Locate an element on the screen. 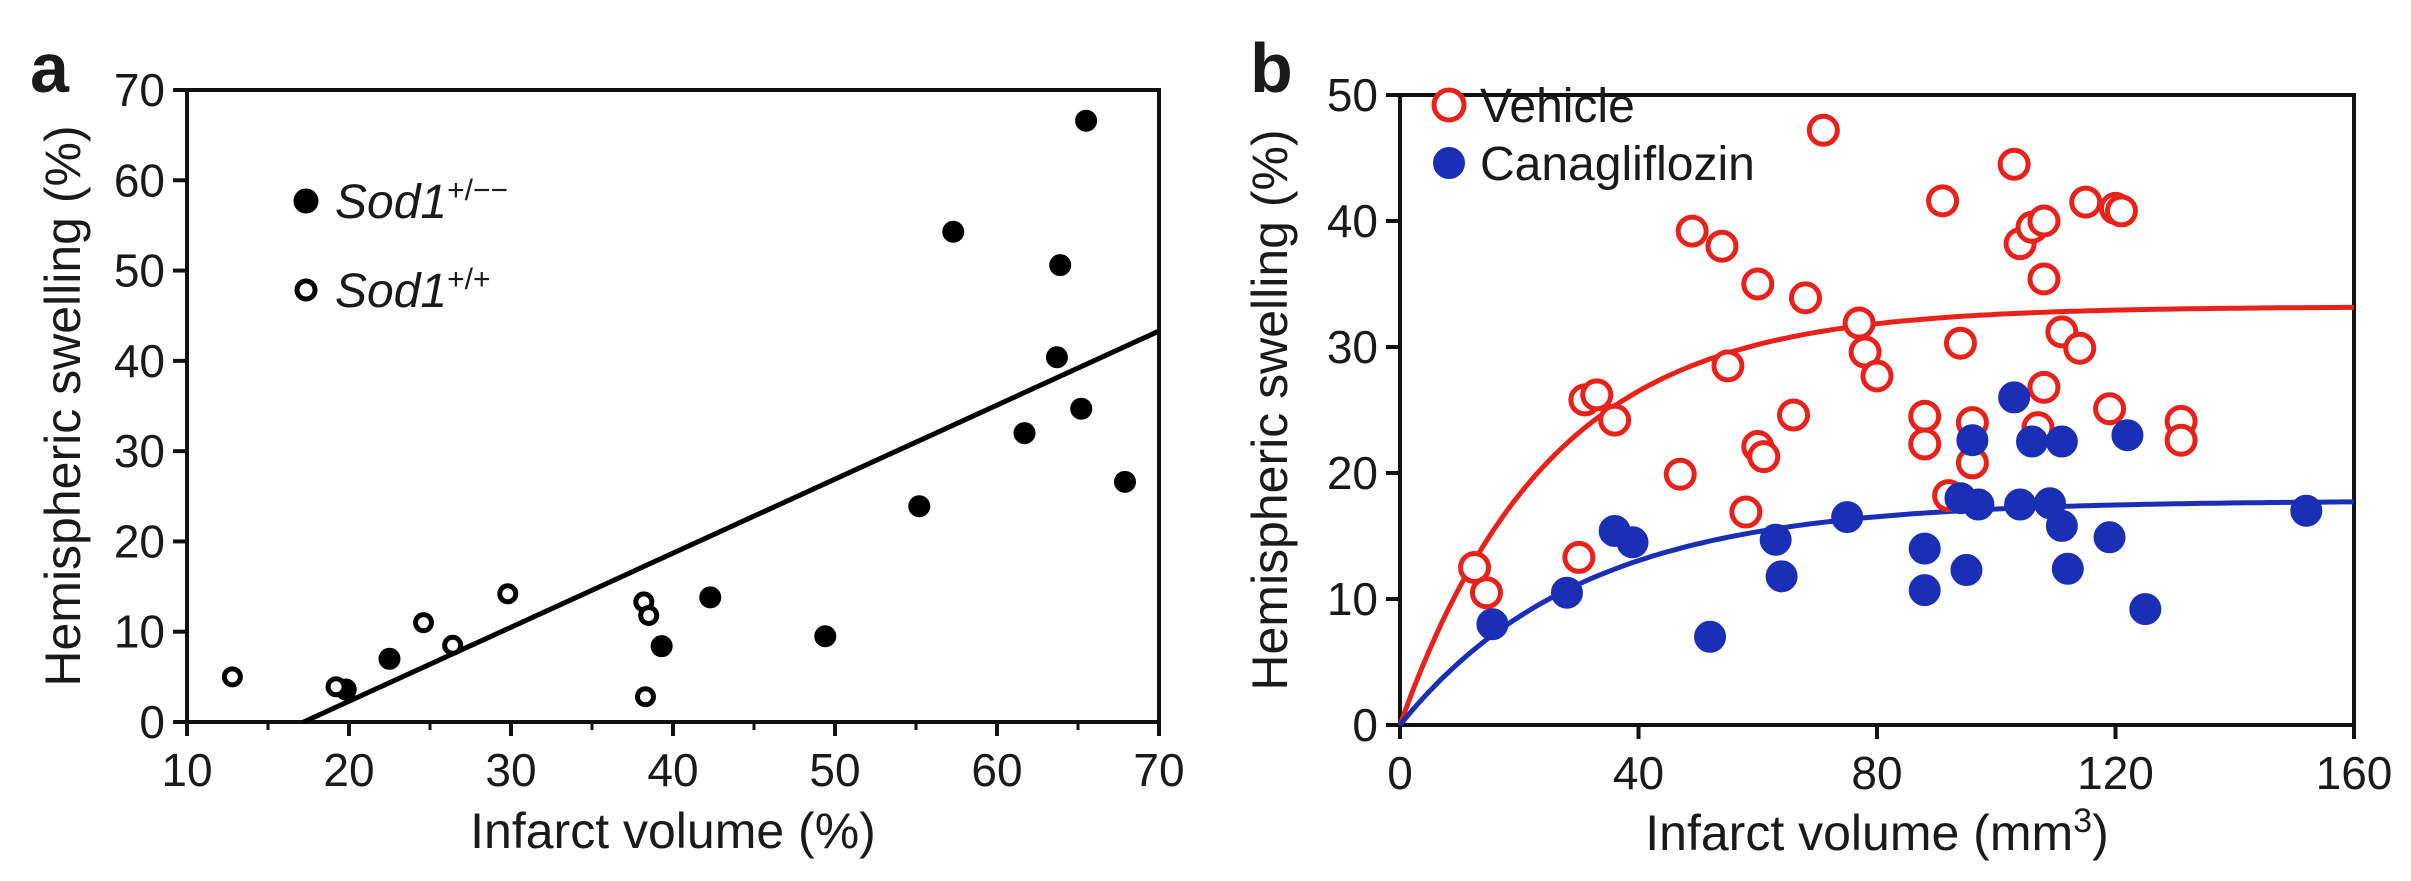 This screenshot has height=881, width=2411. panel-a-xtick-label: 70 is located at coordinates (1158, 770).